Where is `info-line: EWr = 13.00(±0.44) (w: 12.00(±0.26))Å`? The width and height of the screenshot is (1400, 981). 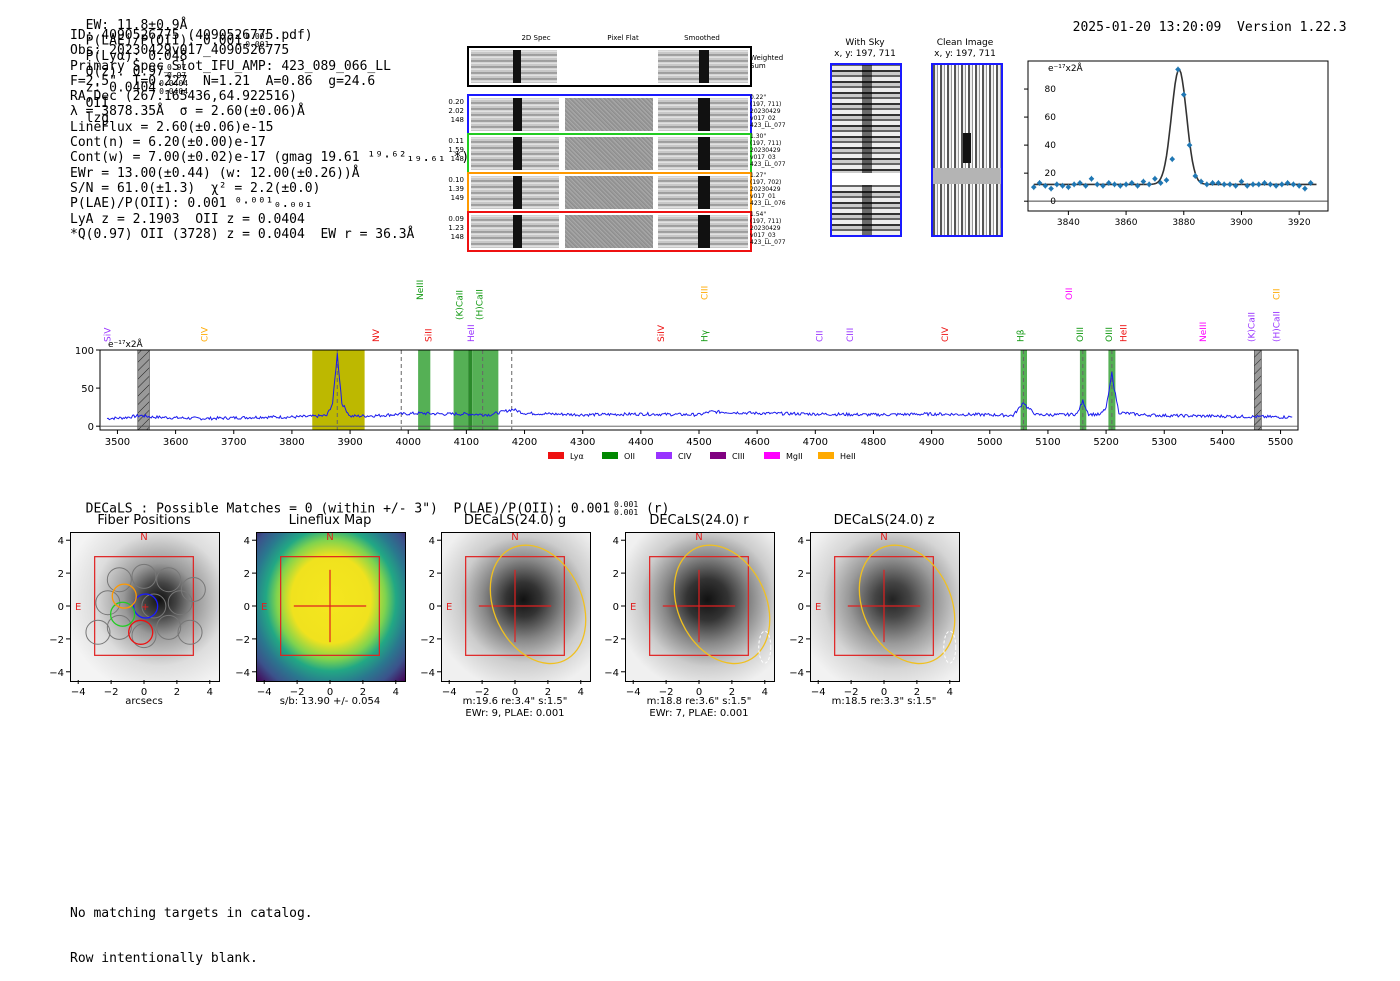 info-line: EWr = 13.00(±0.44) (w: 12.00(±0.26))Å is located at coordinates (215, 173).